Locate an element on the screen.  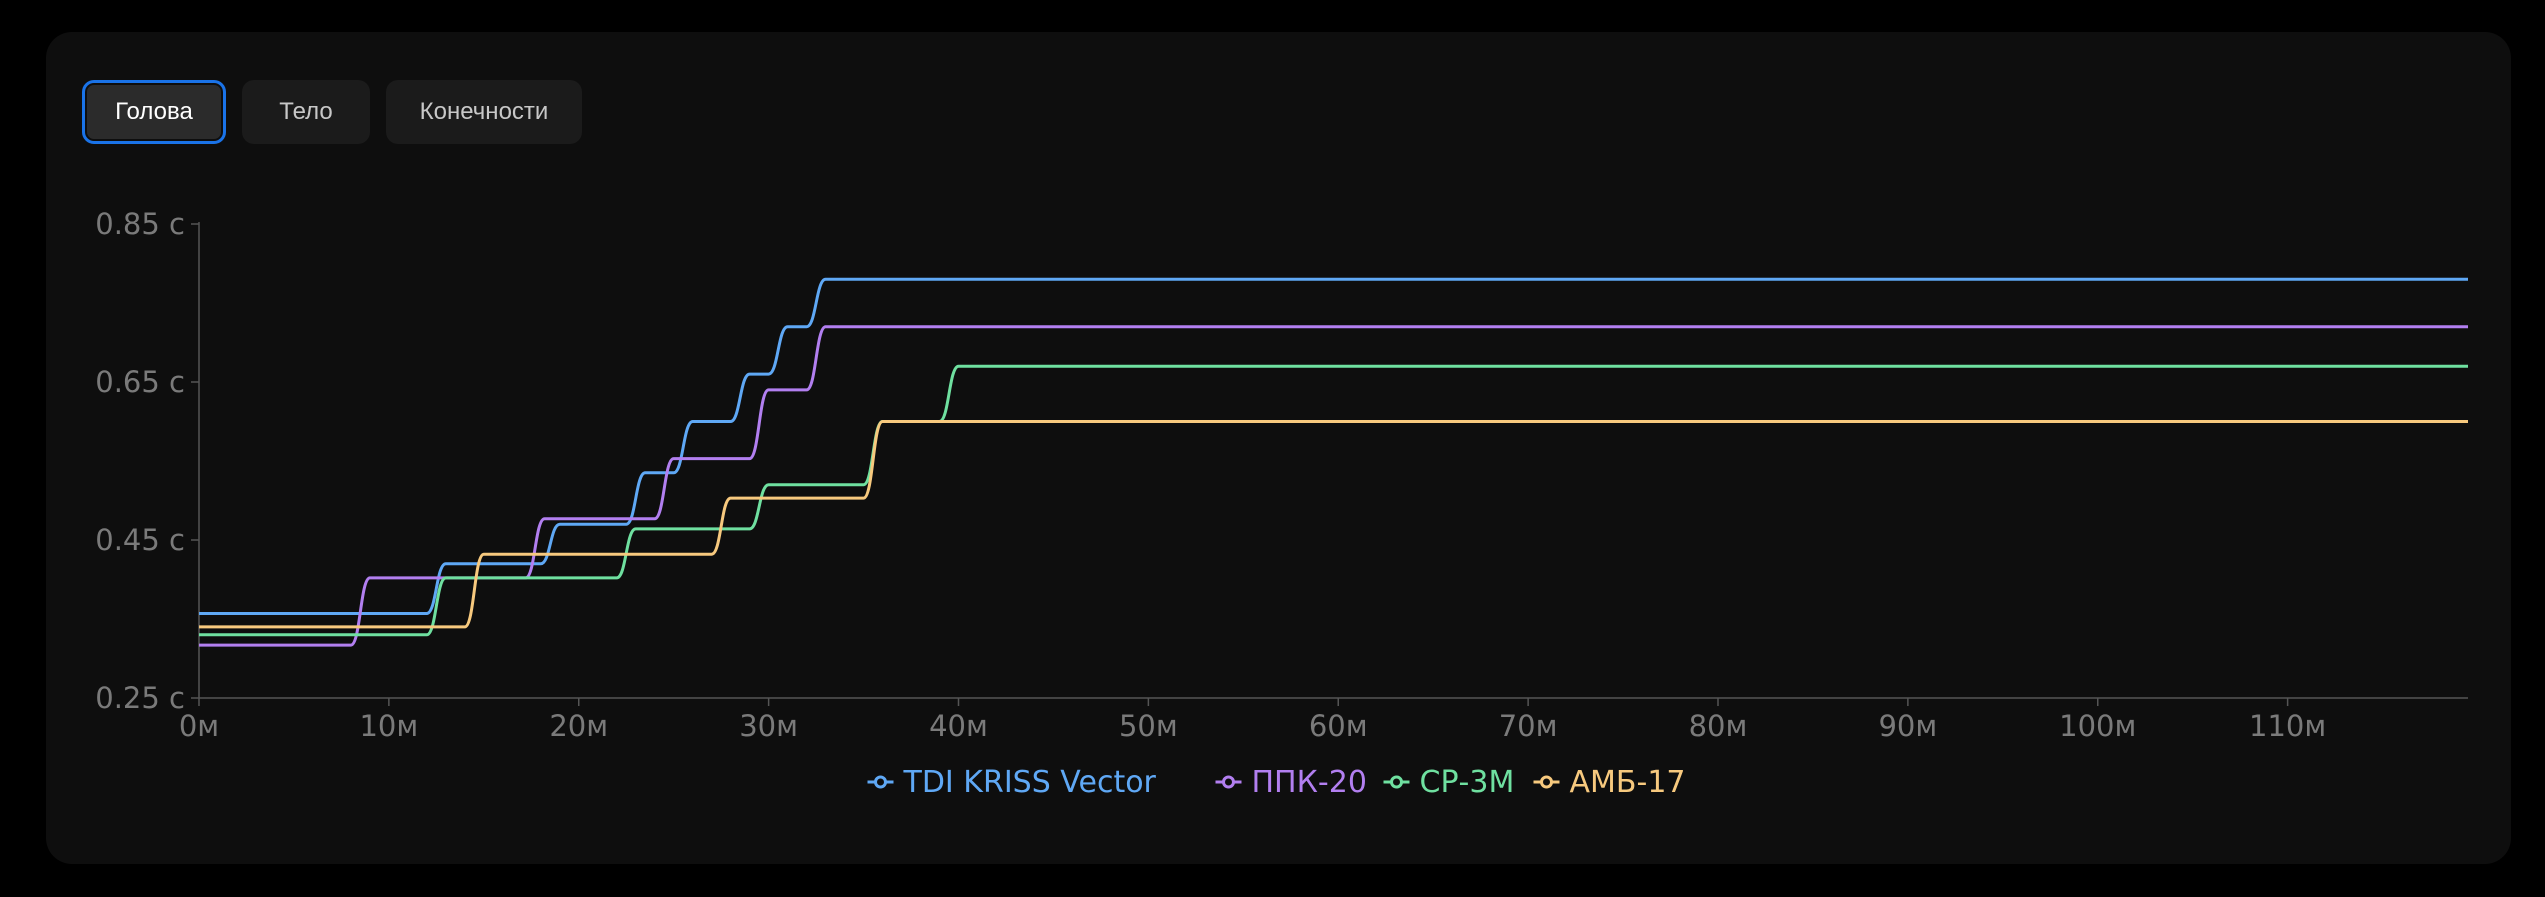
tab-bar: Голова Тело Конечности is located at coordinates (332, 112).